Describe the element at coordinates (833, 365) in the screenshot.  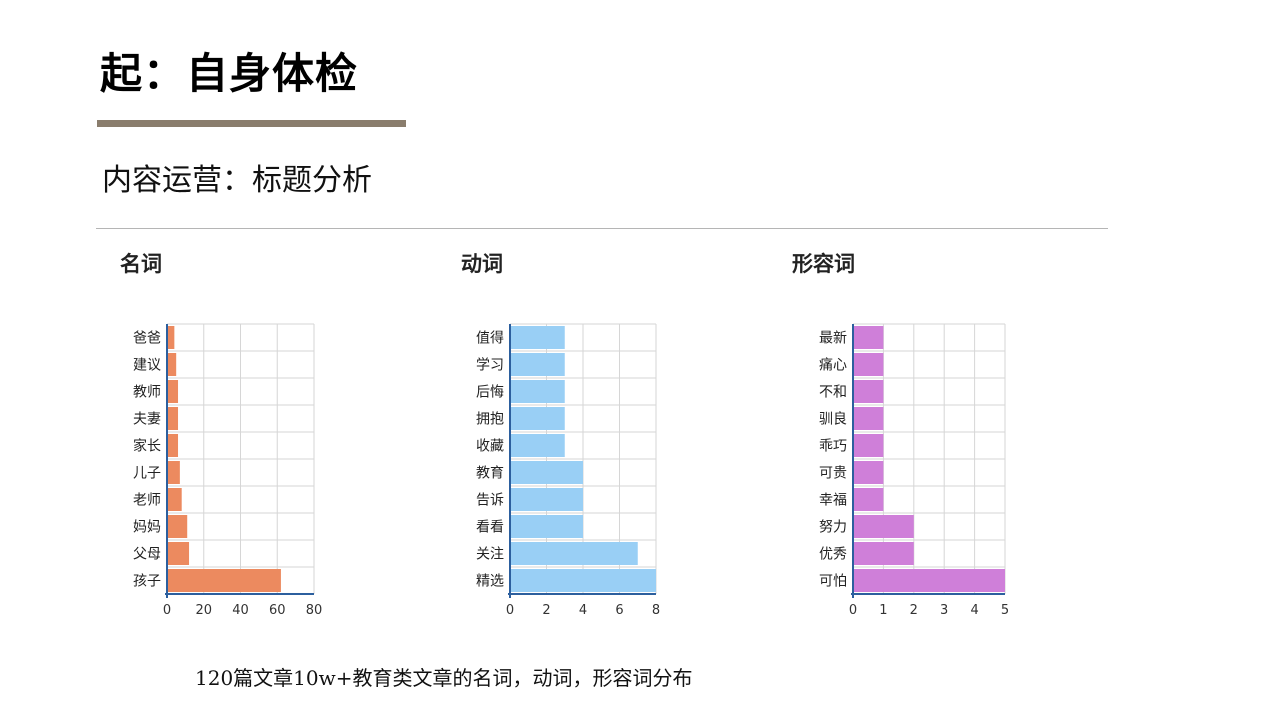
I see `adj-category-label: 痛心` at that location.